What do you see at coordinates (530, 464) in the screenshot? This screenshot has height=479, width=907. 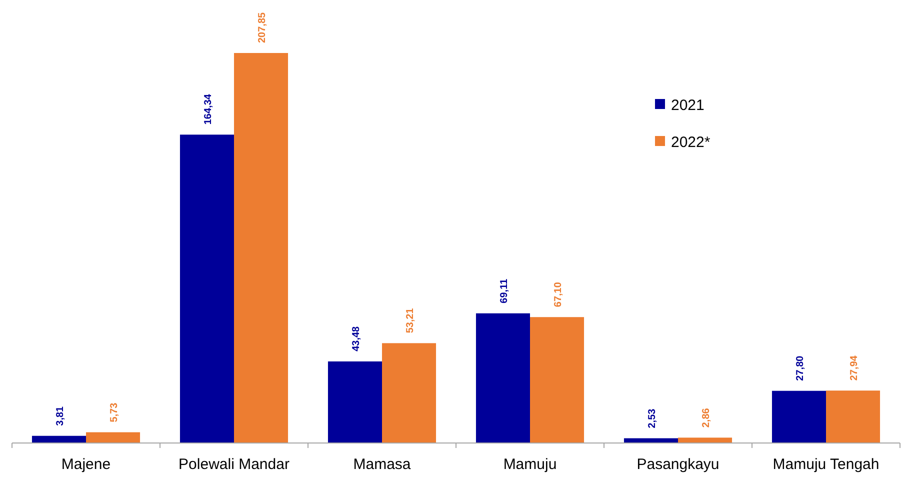 I see `x-tick-label: Mamuju` at bounding box center [530, 464].